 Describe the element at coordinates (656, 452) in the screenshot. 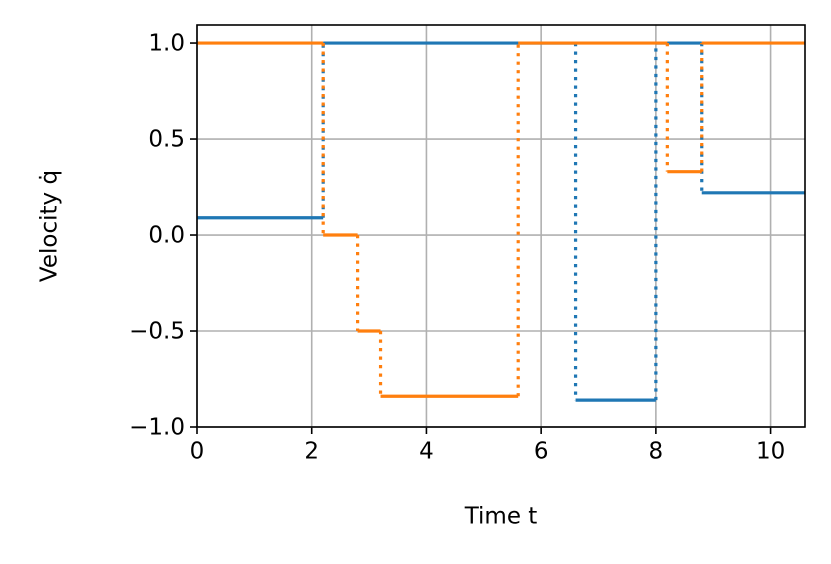

I see `x-tick-label: 8` at that location.